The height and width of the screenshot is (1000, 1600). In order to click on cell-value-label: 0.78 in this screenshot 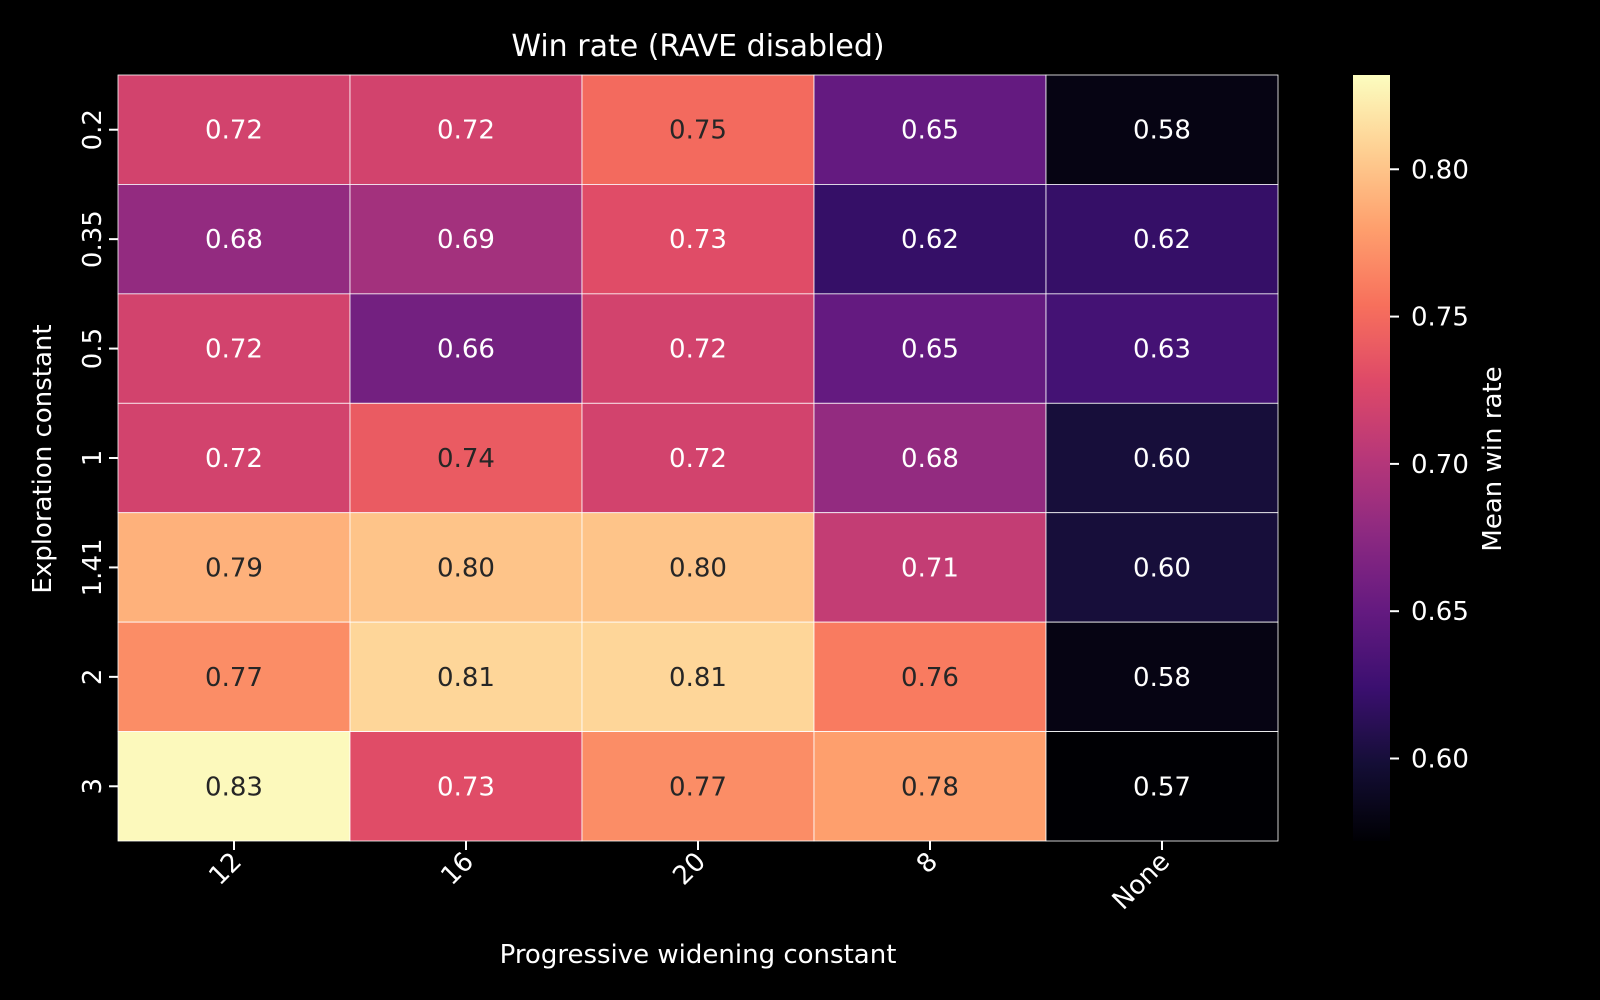, I will do `click(930, 787)`.